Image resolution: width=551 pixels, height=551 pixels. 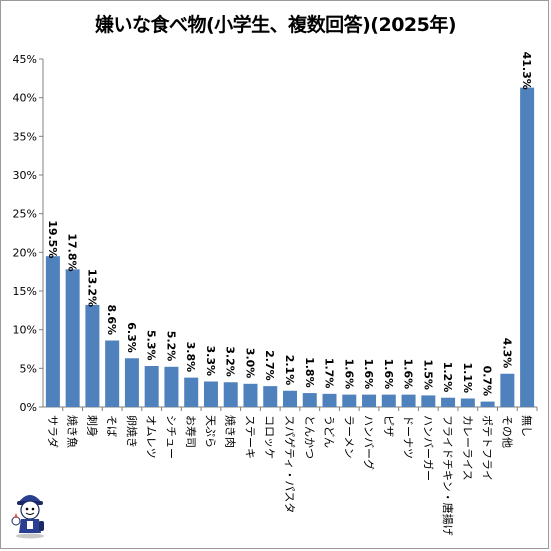 I want to click on x-tick-label: ハンバーガー, so click(x=427, y=448).